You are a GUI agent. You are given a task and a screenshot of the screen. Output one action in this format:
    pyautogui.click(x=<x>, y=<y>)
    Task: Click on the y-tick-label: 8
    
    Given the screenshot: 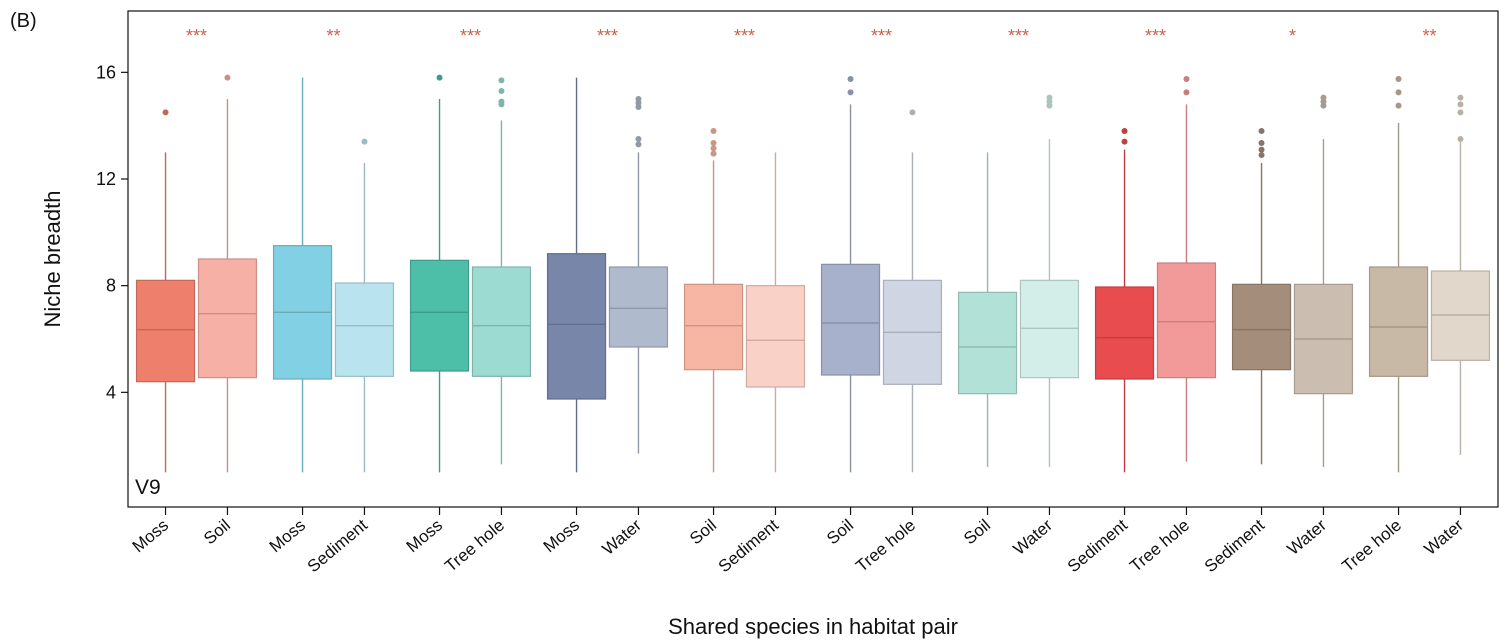 What is the action you would take?
    pyautogui.click(x=111, y=286)
    